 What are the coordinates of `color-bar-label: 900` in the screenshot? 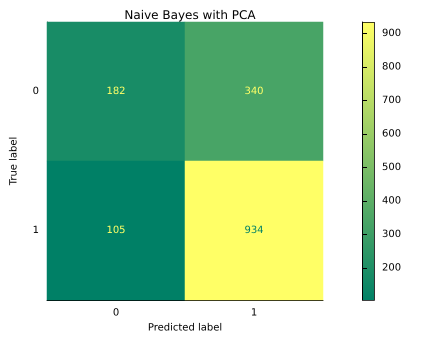 It's located at (392, 33).